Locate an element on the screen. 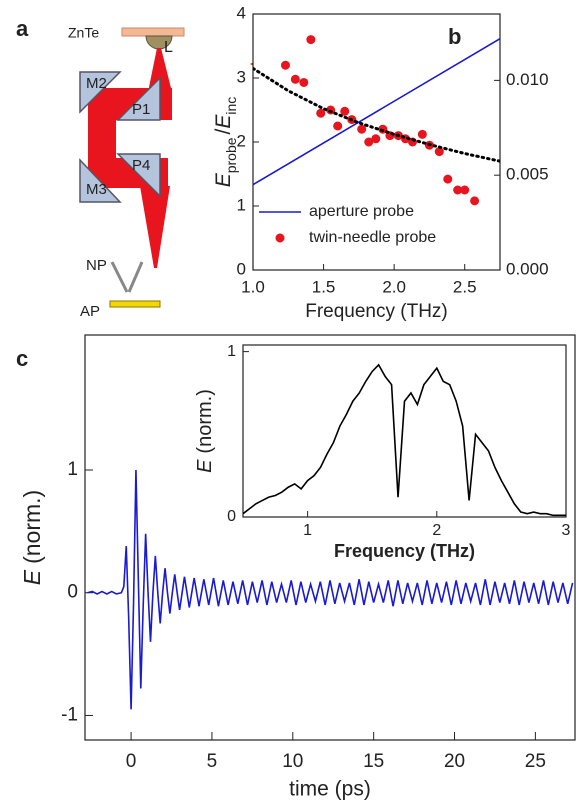 The width and height of the screenshot is (576, 805). label: M2 is located at coordinates (96, 83).